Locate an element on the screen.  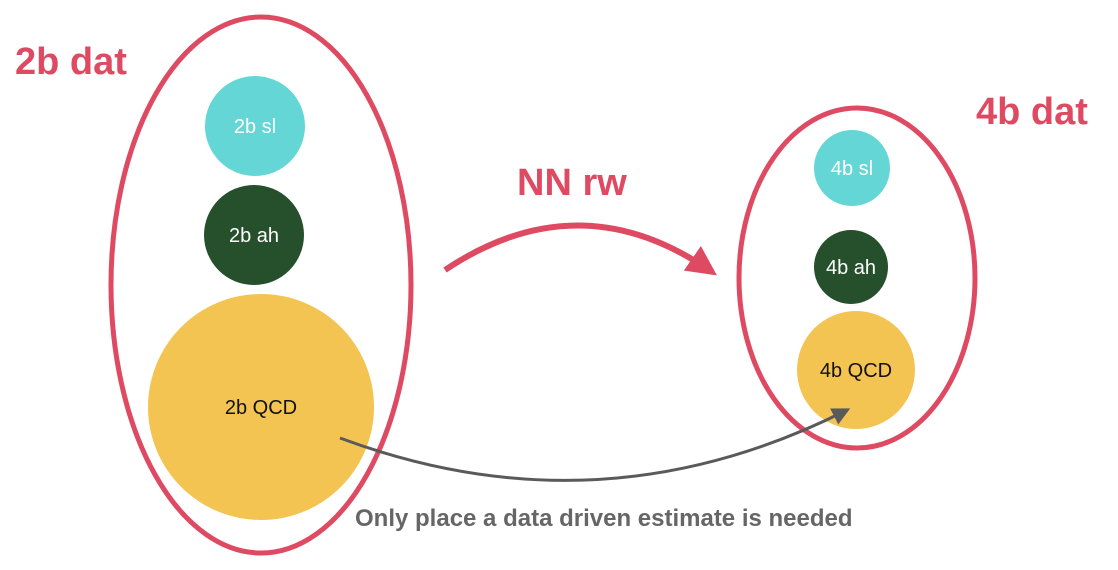
qcd-estimate-arrow is located at coordinates (595, 445).